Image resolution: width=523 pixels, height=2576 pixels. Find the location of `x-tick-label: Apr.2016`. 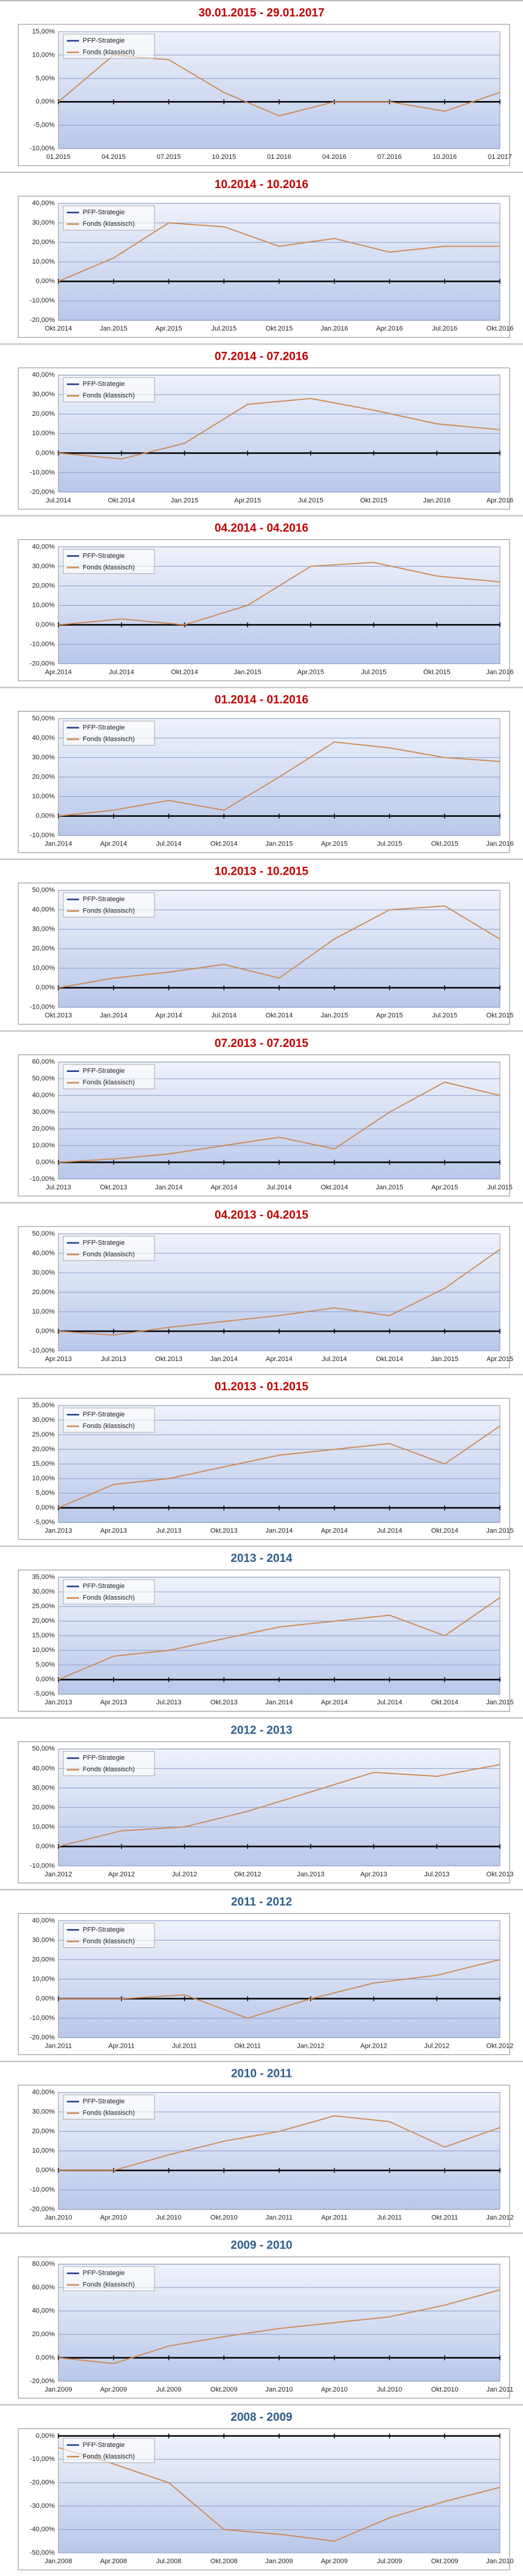

x-tick-label: Apr.2016 is located at coordinates (390, 329).